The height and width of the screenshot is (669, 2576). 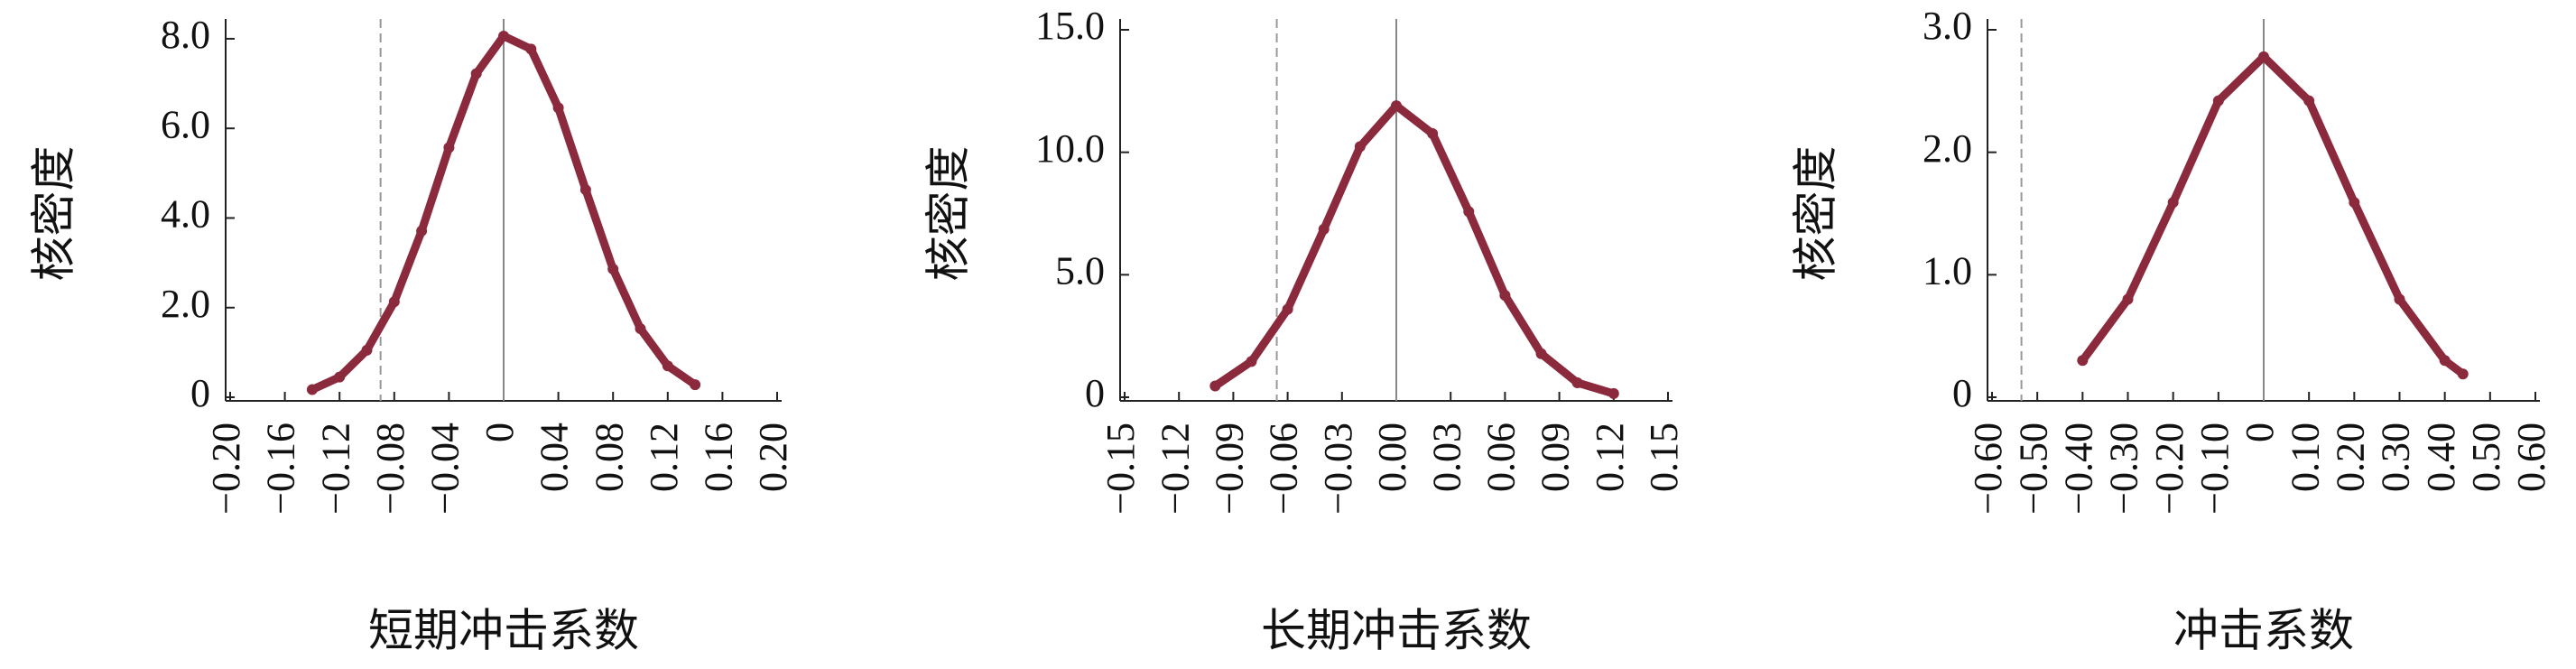 I want to click on x-tick-label: −0.15, so click(x=1120, y=469).